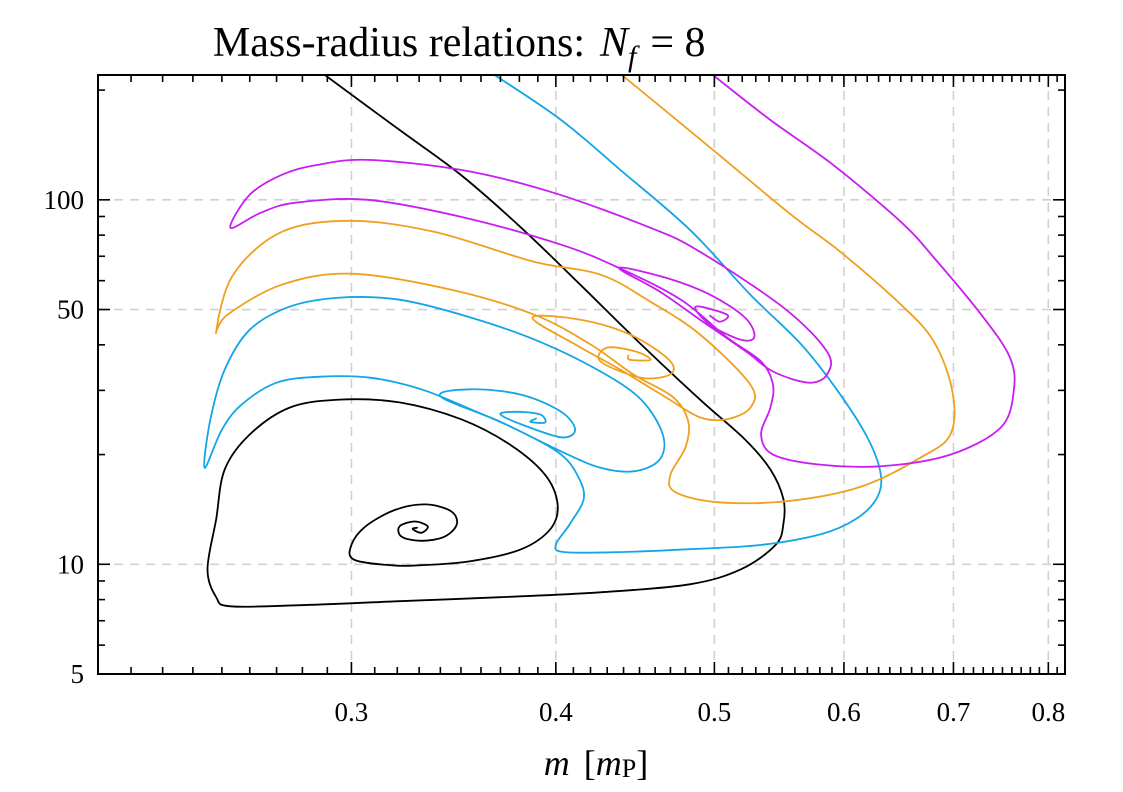 The width and height of the screenshot is (1123, 792). What do you see at coordinates (1048, 712) in the screenshot?
I see `x-tick-label: 0.8` at bounding box center [1048, 712].